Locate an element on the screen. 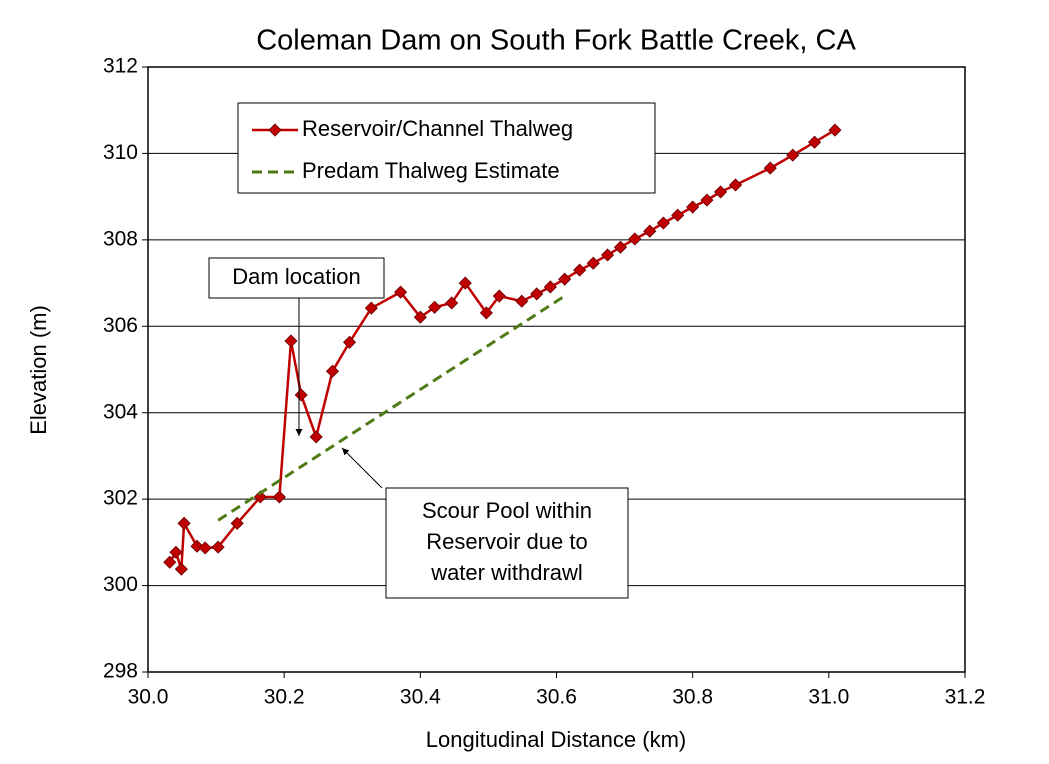 The height and width of the screenshot is (764, 1049). x-tick-label: 30.4 is located at coordinates (420, 697).